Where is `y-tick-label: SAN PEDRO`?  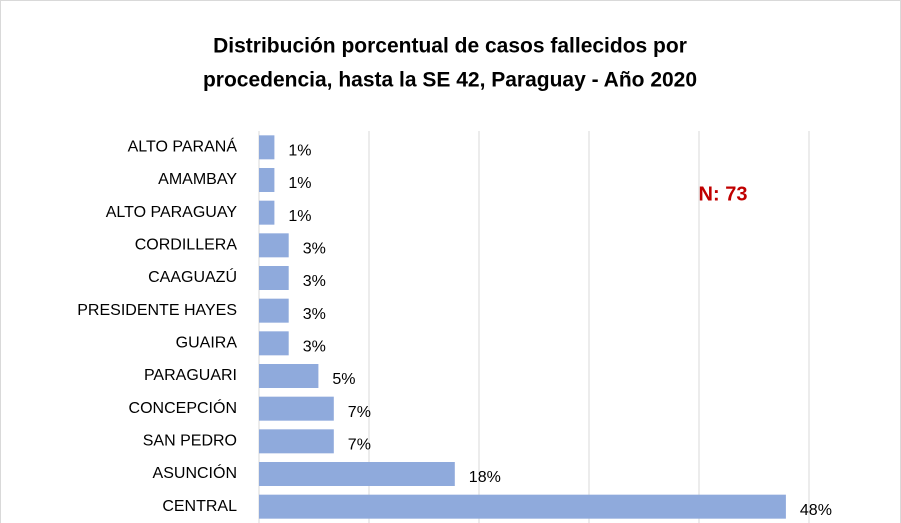
y-tick-label: SAN PEDRO is located at coordinates (190, 441).